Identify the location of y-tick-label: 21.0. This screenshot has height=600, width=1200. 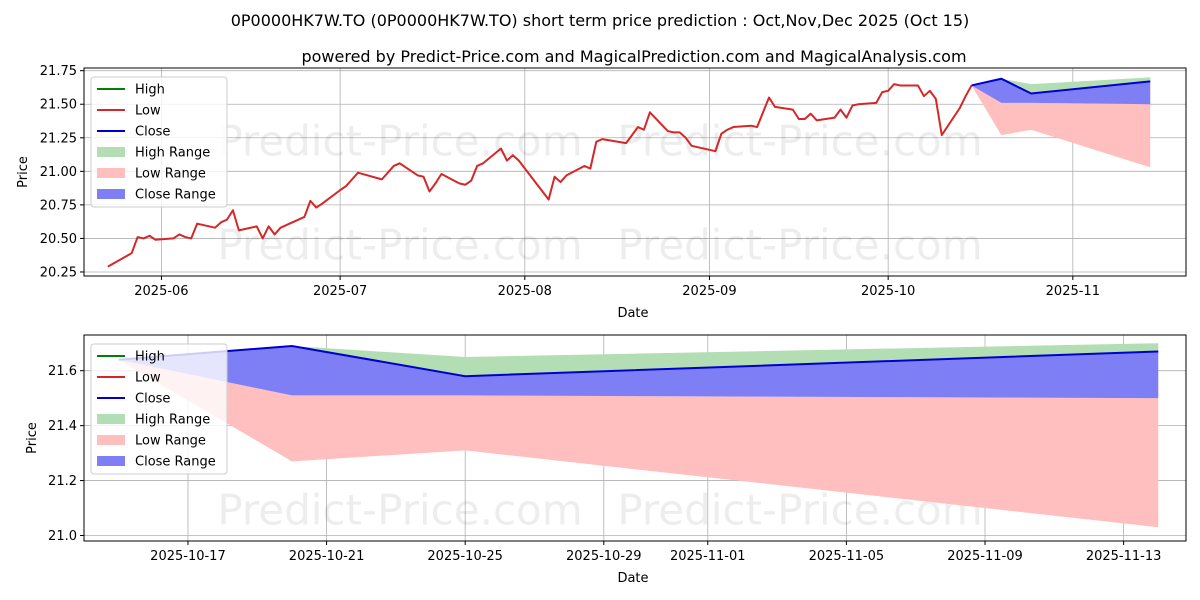
(62, 536).